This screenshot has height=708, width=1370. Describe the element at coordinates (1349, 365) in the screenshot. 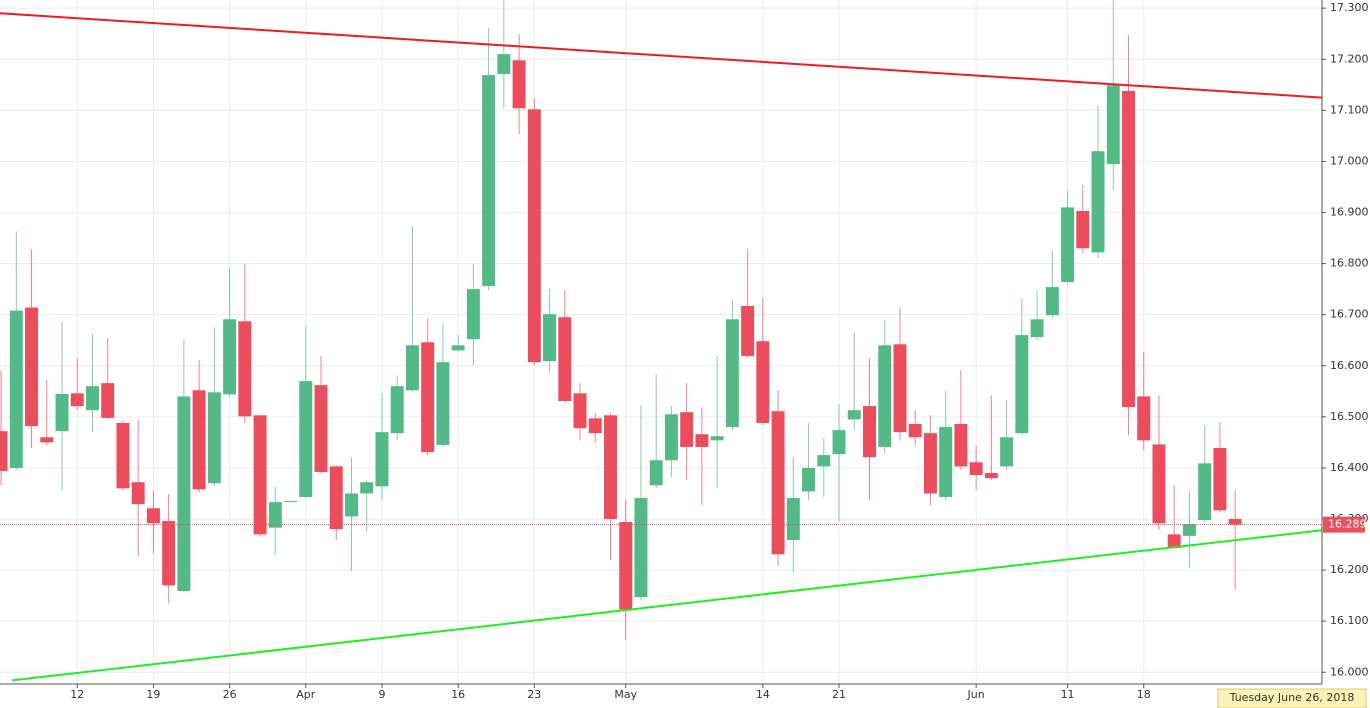

I see `y-tick-label: 16.600` at that location.